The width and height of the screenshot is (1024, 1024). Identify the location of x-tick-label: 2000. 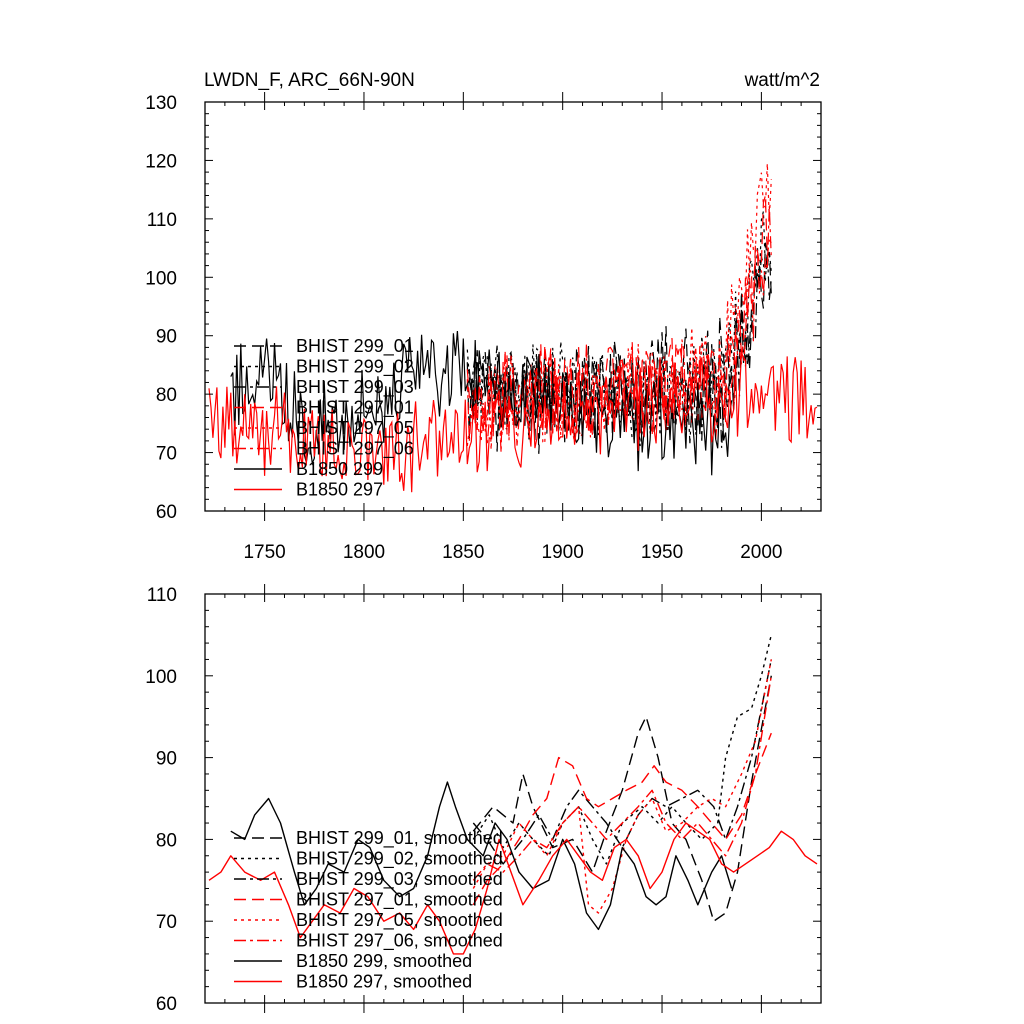
(761, 552).